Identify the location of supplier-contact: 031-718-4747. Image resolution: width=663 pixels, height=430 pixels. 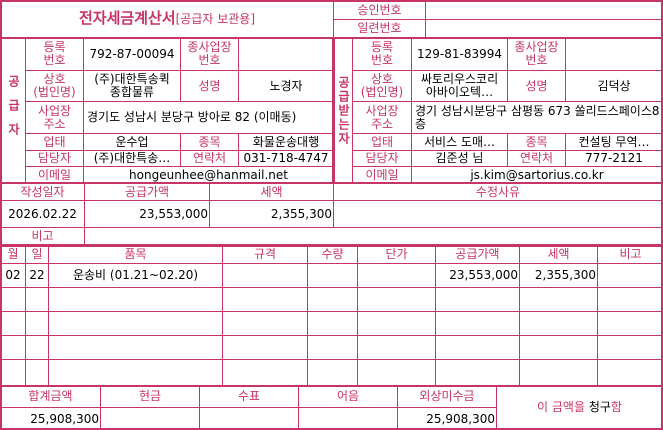
(286, 158).